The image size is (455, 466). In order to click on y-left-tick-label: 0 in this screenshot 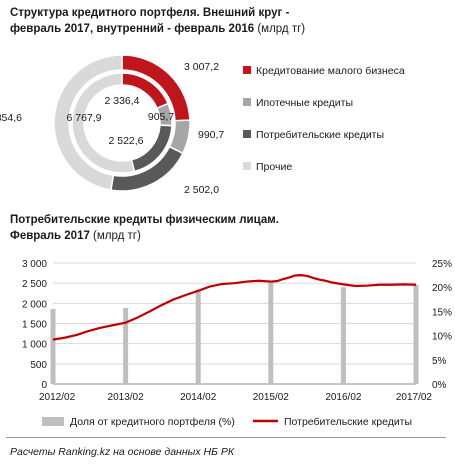, I will do `click(44, 385)`.